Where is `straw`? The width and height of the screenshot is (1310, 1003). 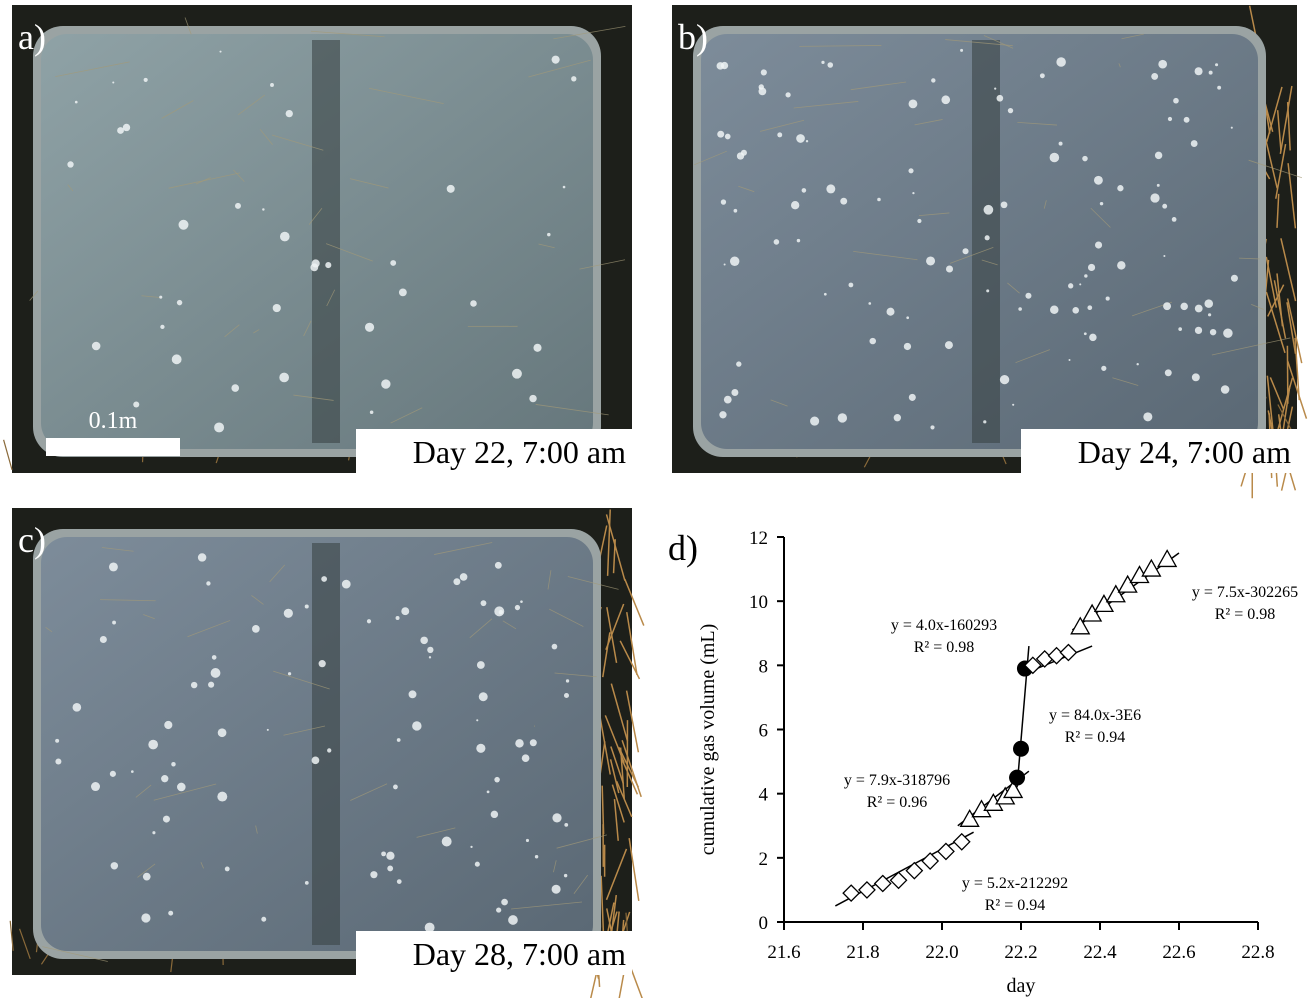 straw is located at coordinates (8, 455).